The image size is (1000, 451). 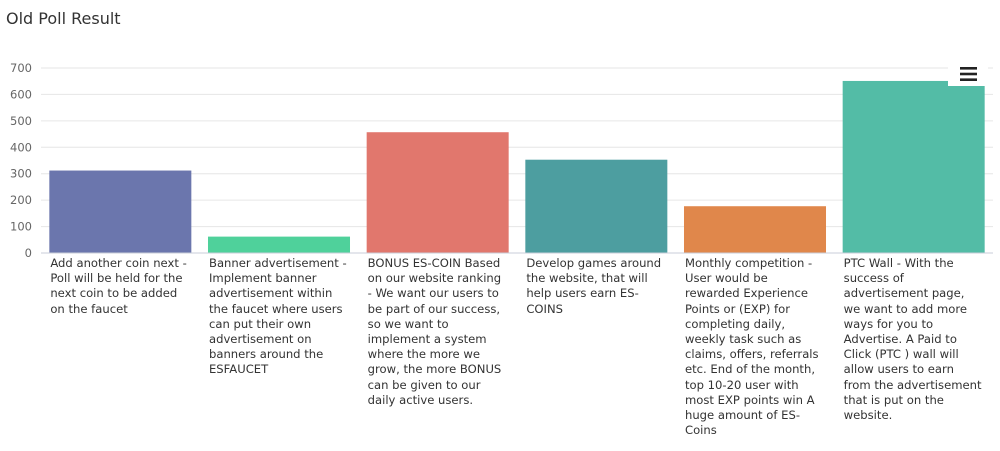 What do you see at coordinates (21, 121) in the screenshot?
I see `y-tick-label: 500` at bounding box center [21, 121].